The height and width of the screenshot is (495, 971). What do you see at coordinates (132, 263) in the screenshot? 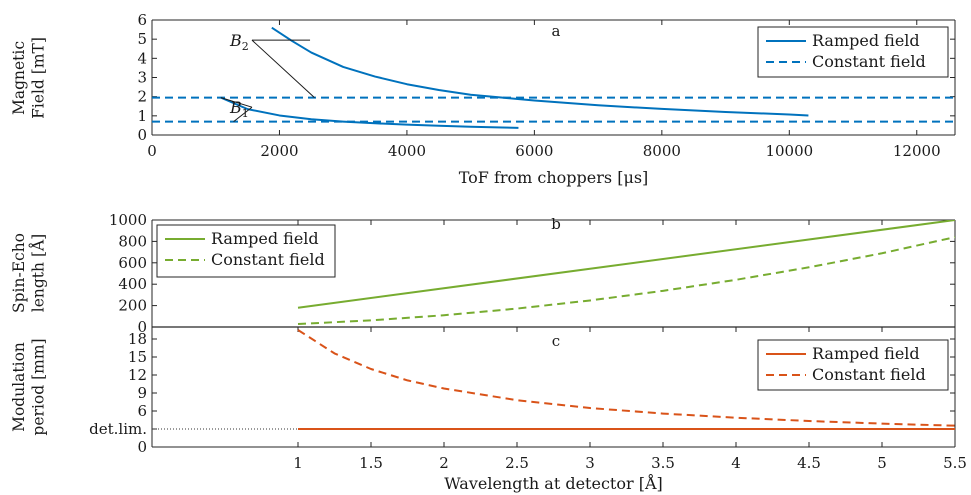
I see `y-tick-label: 600` at bounding box center [132, 263].